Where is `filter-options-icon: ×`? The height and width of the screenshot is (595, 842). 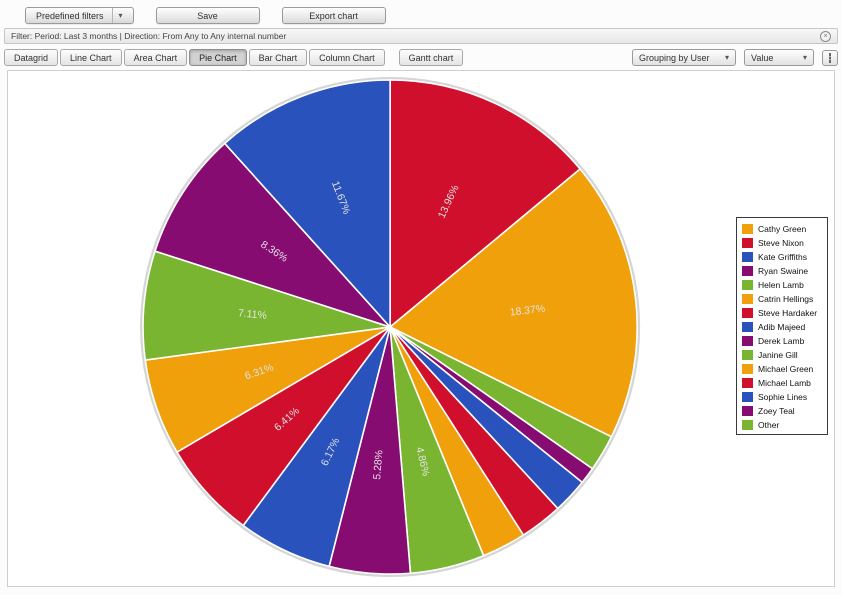
filter-options-icon: × is located at coordinates (825, 36).